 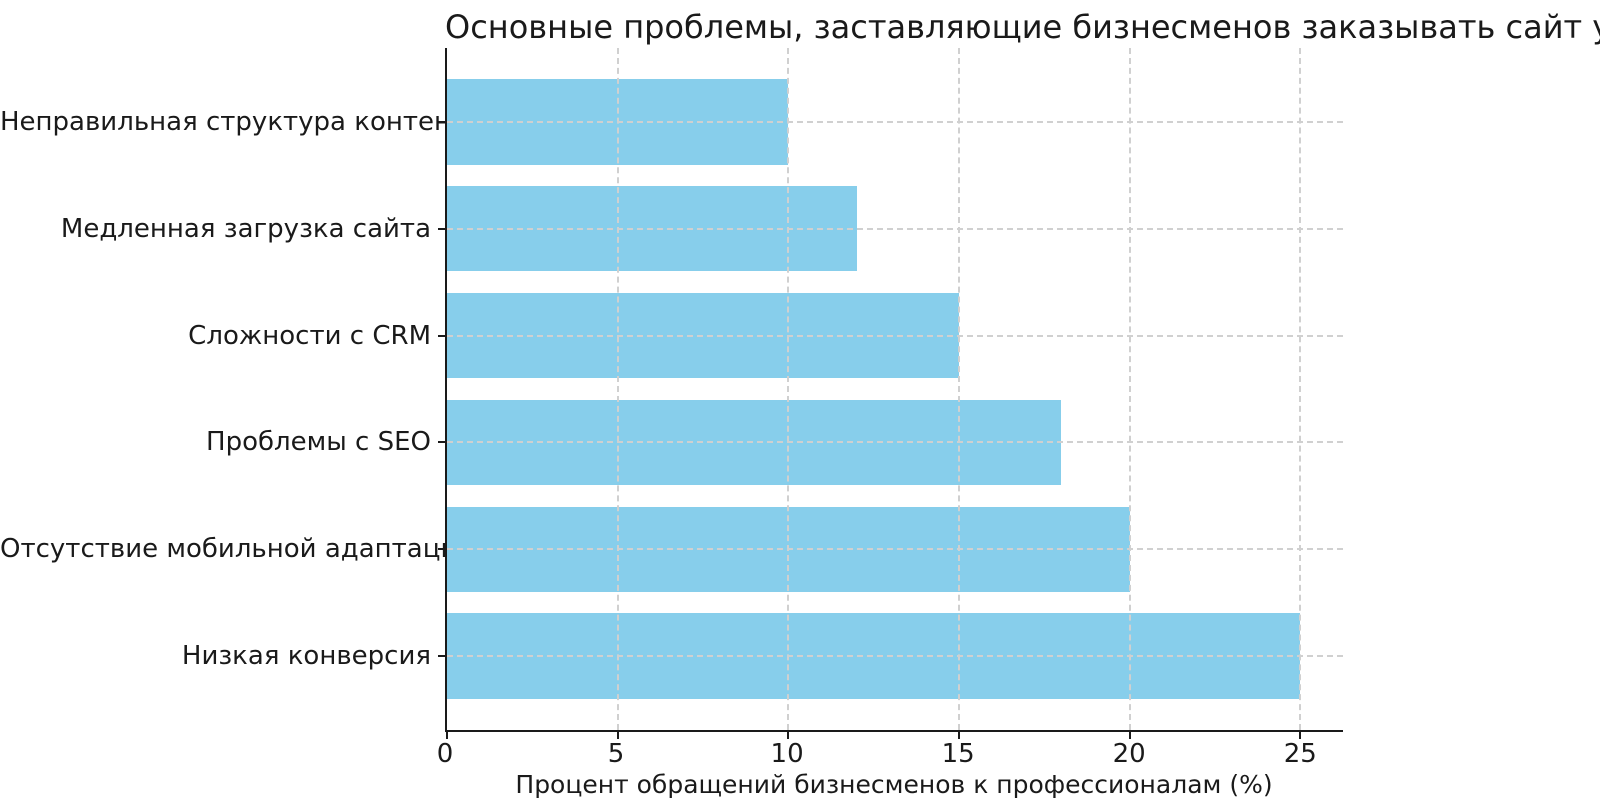 I want to click on x-tick-label: 15, so click(x=958, y=754).